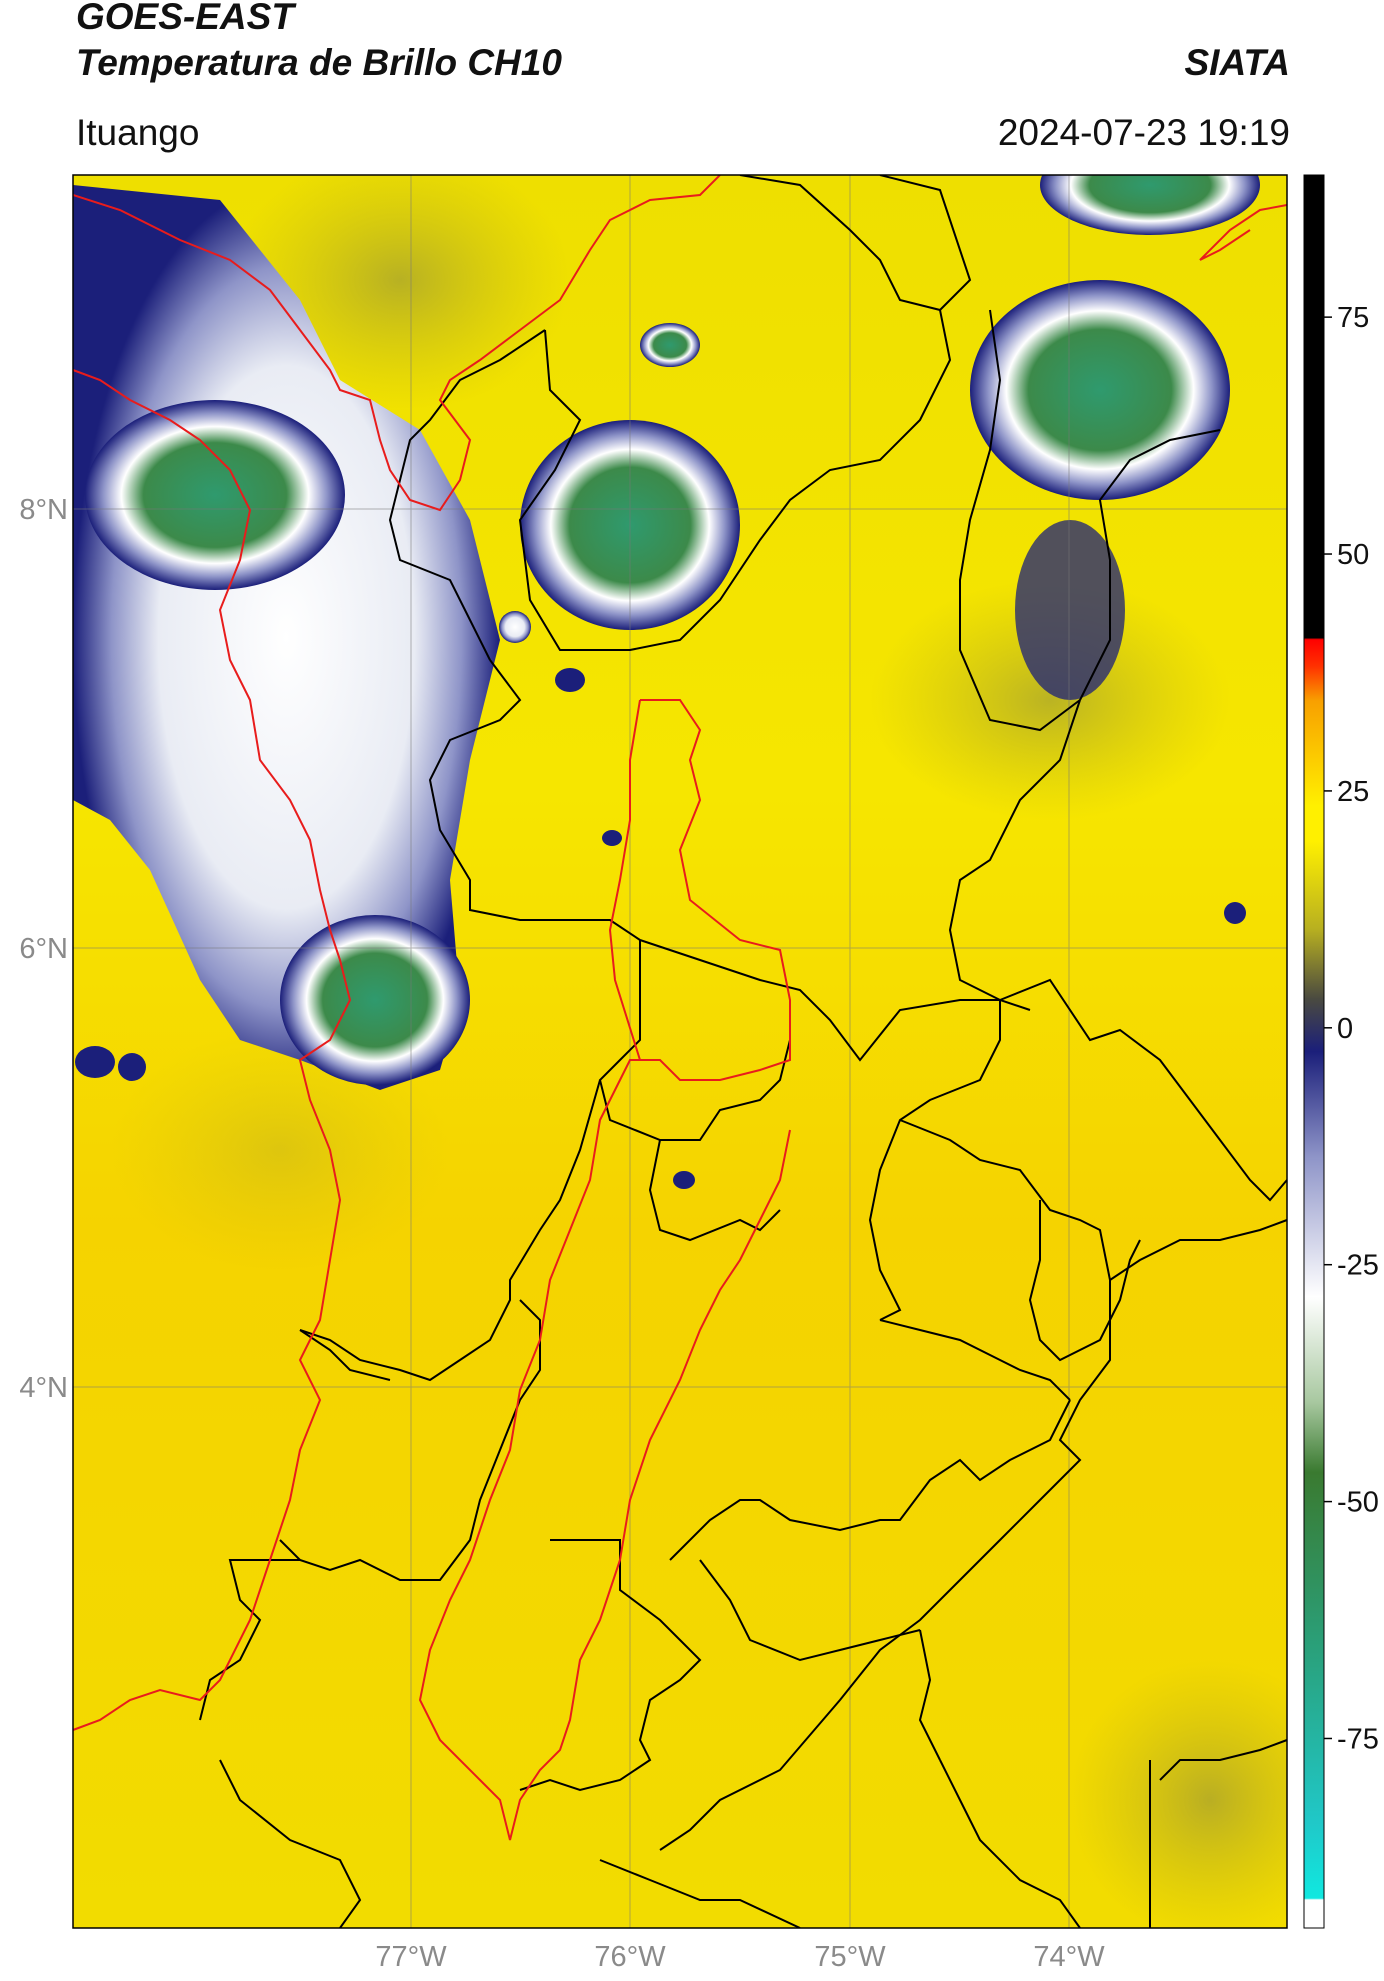  What do you see at coordinates (185, 18) in the screenshot?
I see `satellite-title: GOES-EAST` at bounding box center [185, 18].